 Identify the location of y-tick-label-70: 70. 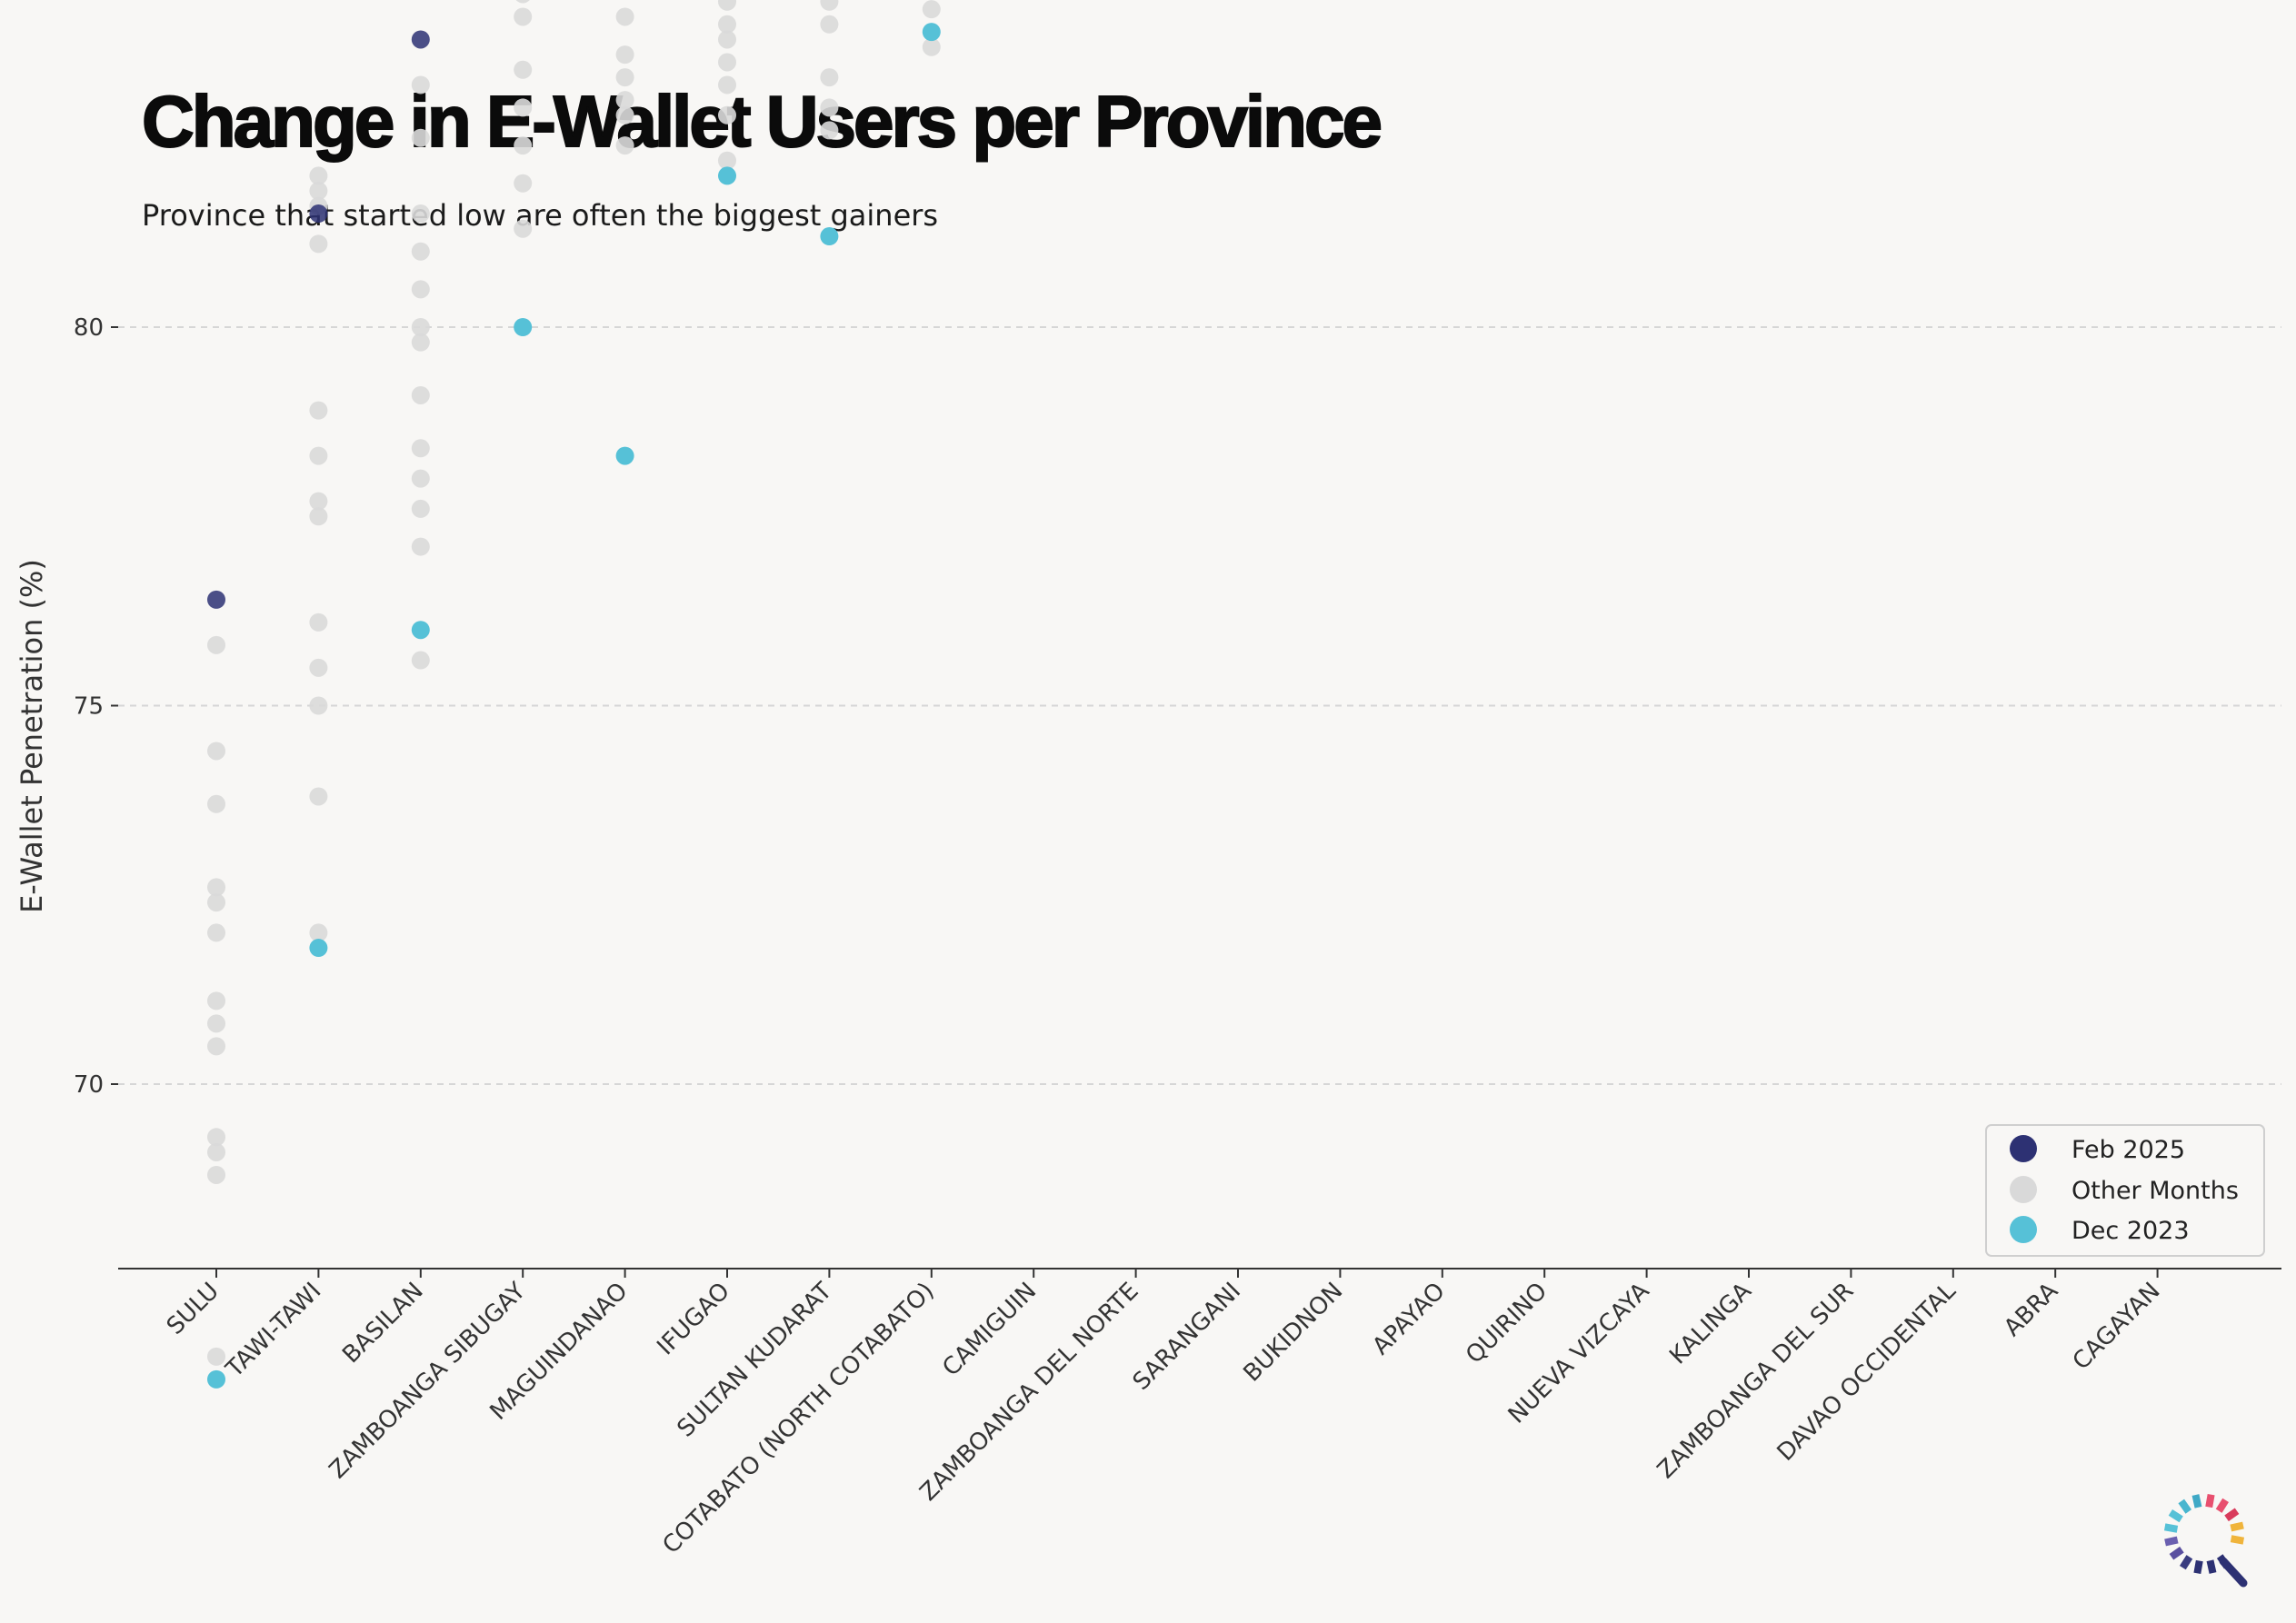
(89, 1085).